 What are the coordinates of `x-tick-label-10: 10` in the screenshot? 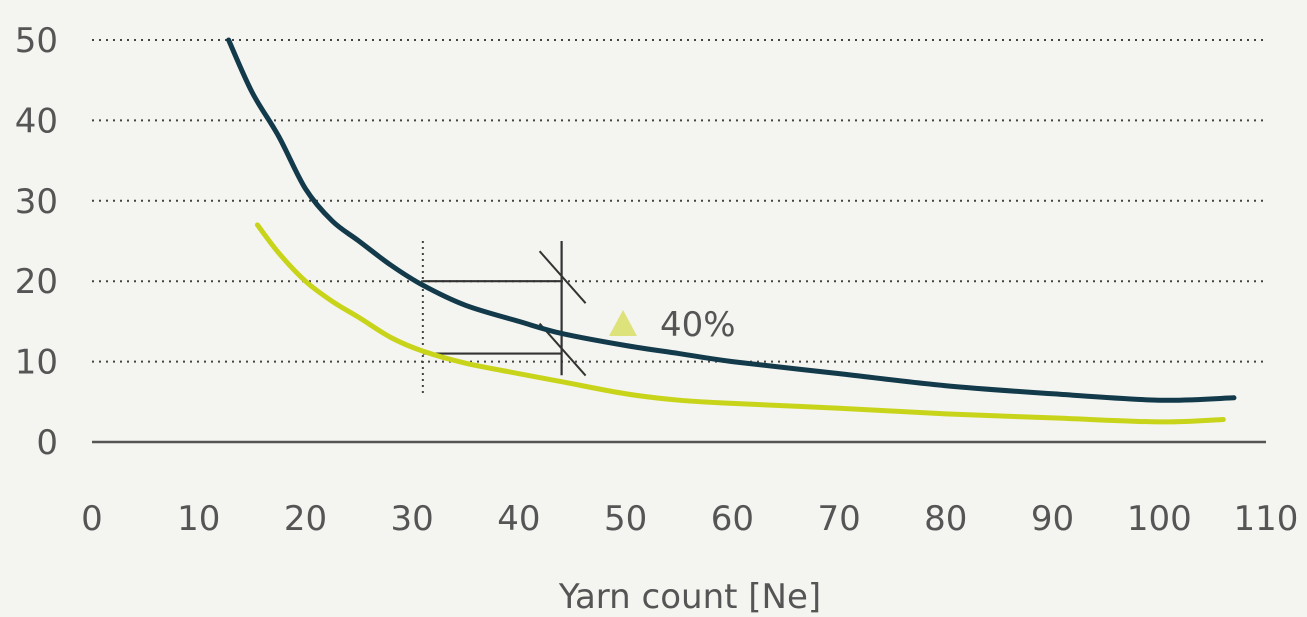 It's located at (198, 519).